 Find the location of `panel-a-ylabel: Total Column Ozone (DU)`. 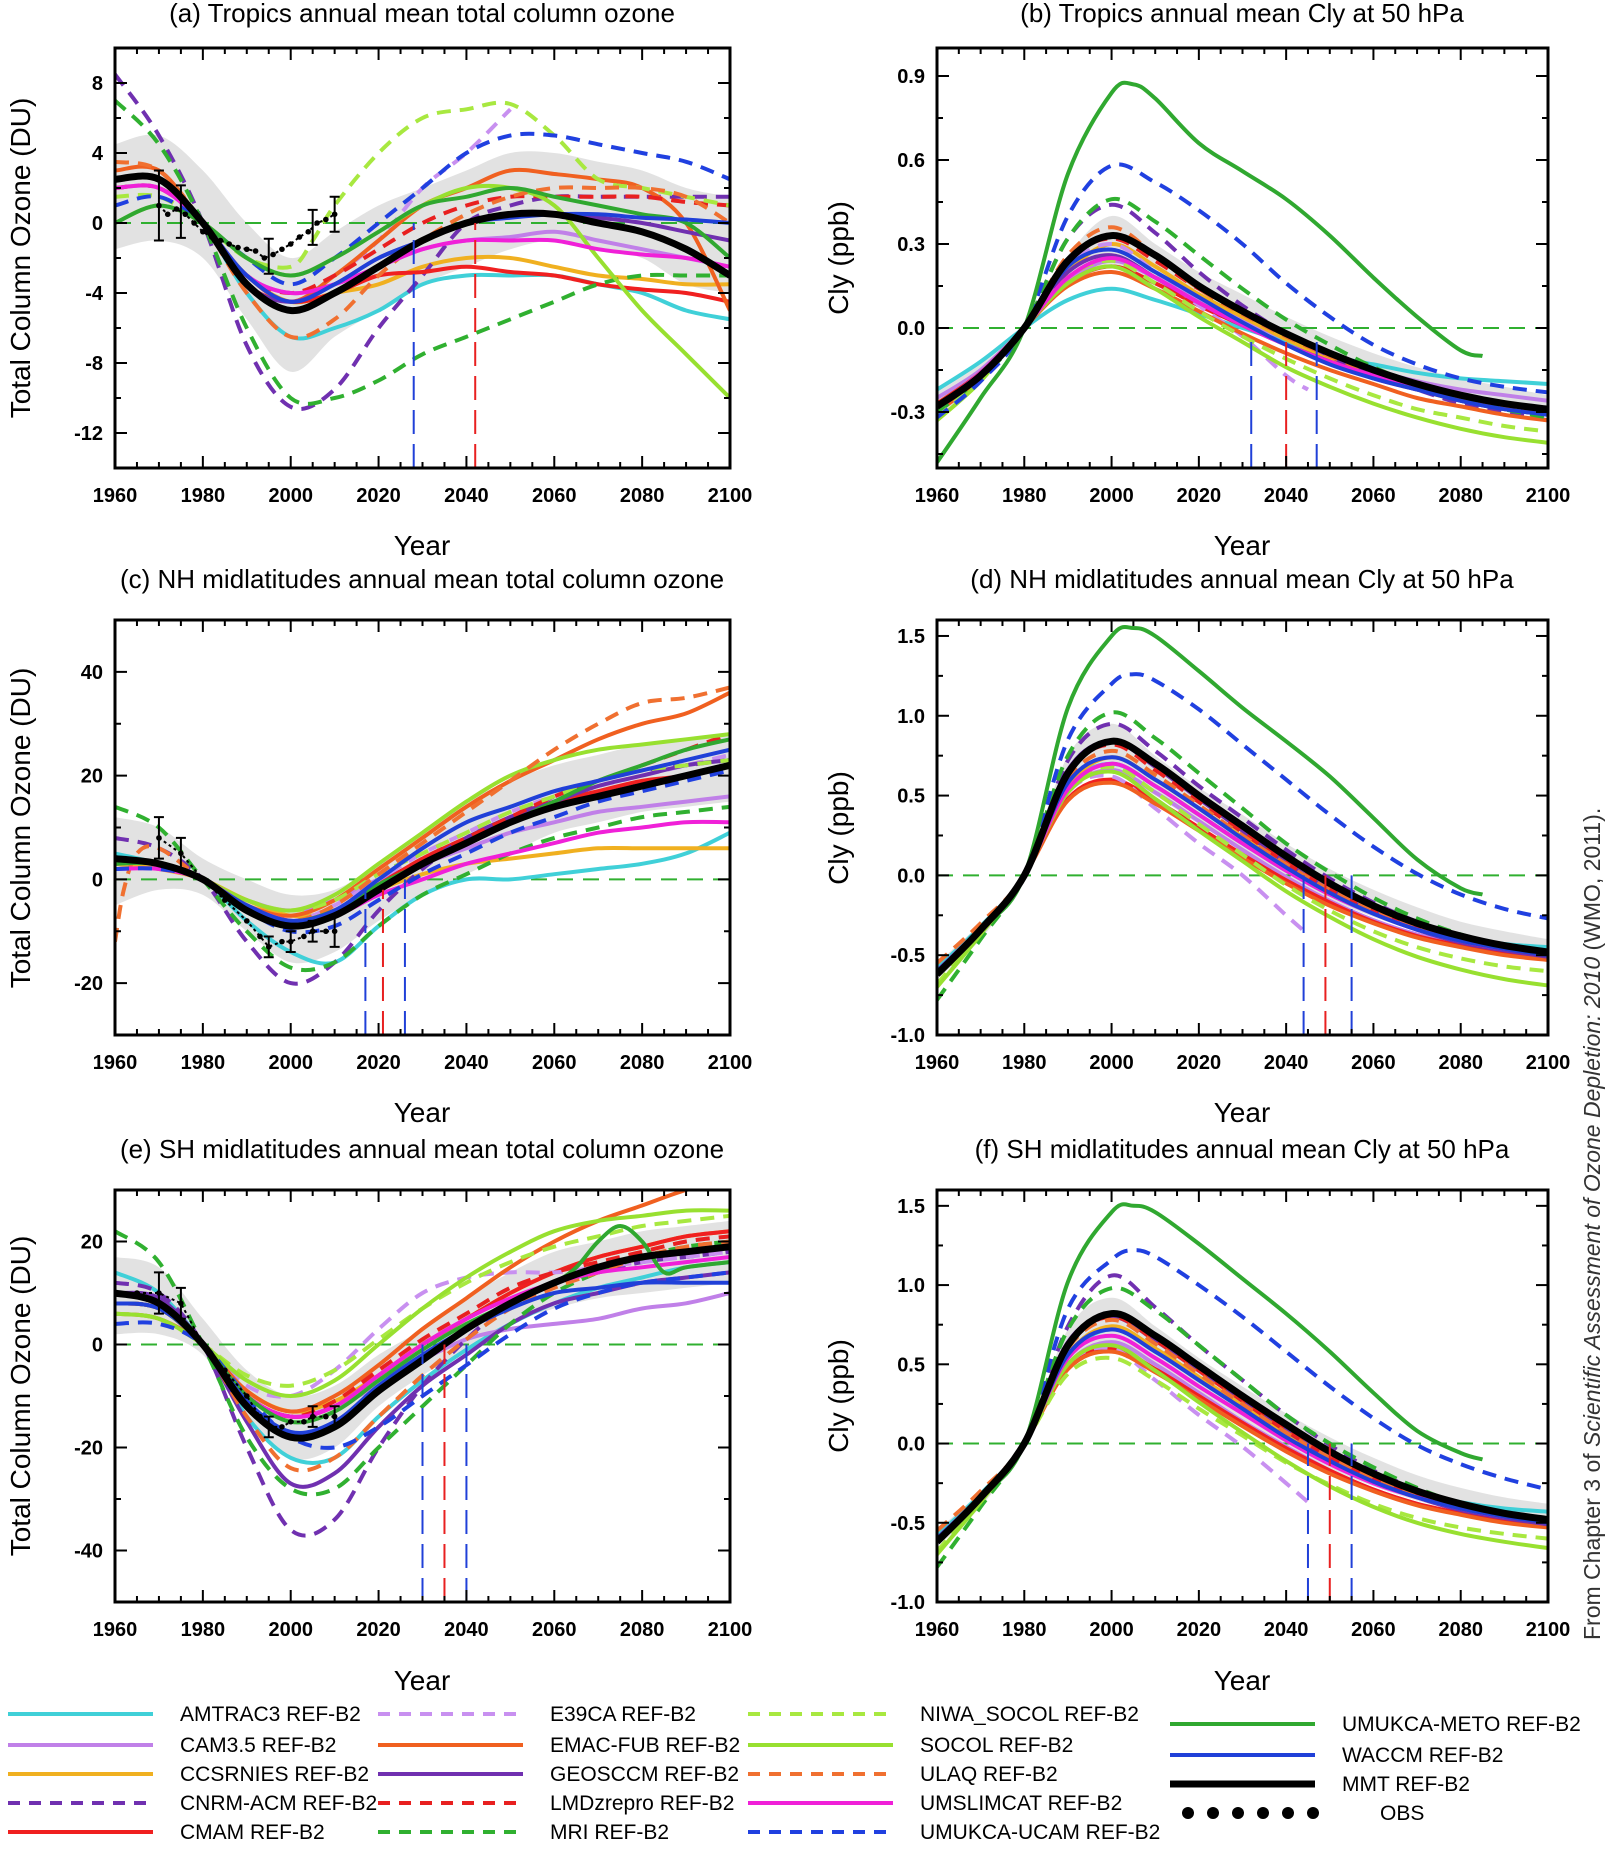

panel-a-ylabel: Total Column Ozone (DU) is located at coordinates (20, 258).